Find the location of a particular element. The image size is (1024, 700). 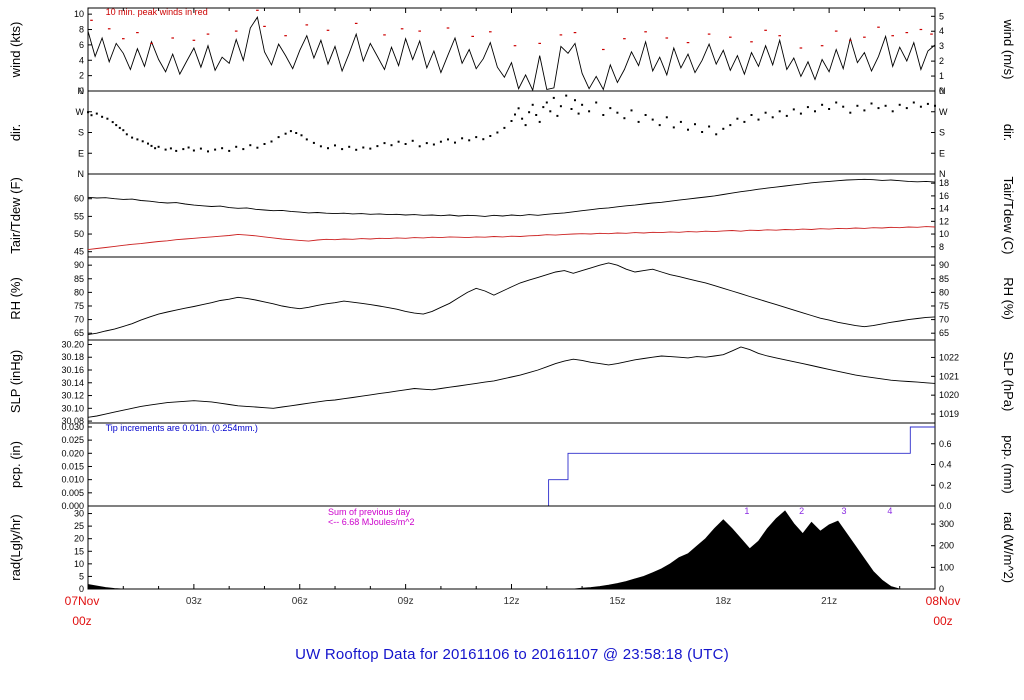

ytick-left-wind: 10 is located at coordinates (79, 14).